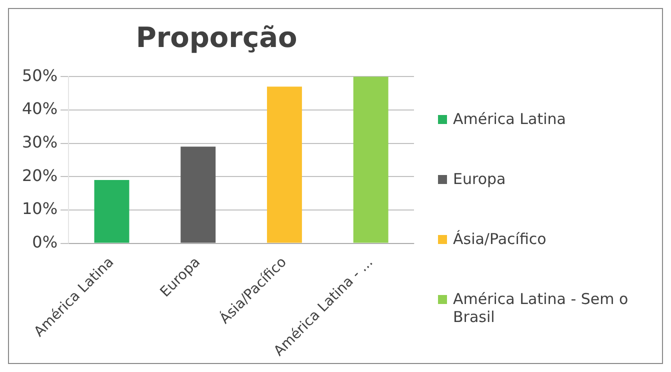 The width and height of the screenshot is (671, 372). I want to click on chart-title: Proporção, so click(217, 37).